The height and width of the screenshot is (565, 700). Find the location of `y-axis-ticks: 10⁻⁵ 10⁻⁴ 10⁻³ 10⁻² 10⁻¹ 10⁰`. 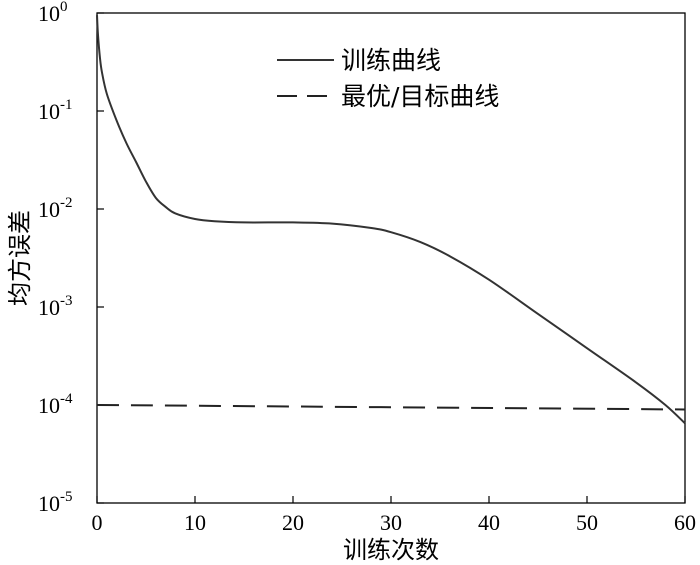

y-axis-ticks: 10⁻⁵ 10⁻⁴ 10⁻³ 10⁻² 10⁻¹ 10⁰ is located at coordinates (71, 258).